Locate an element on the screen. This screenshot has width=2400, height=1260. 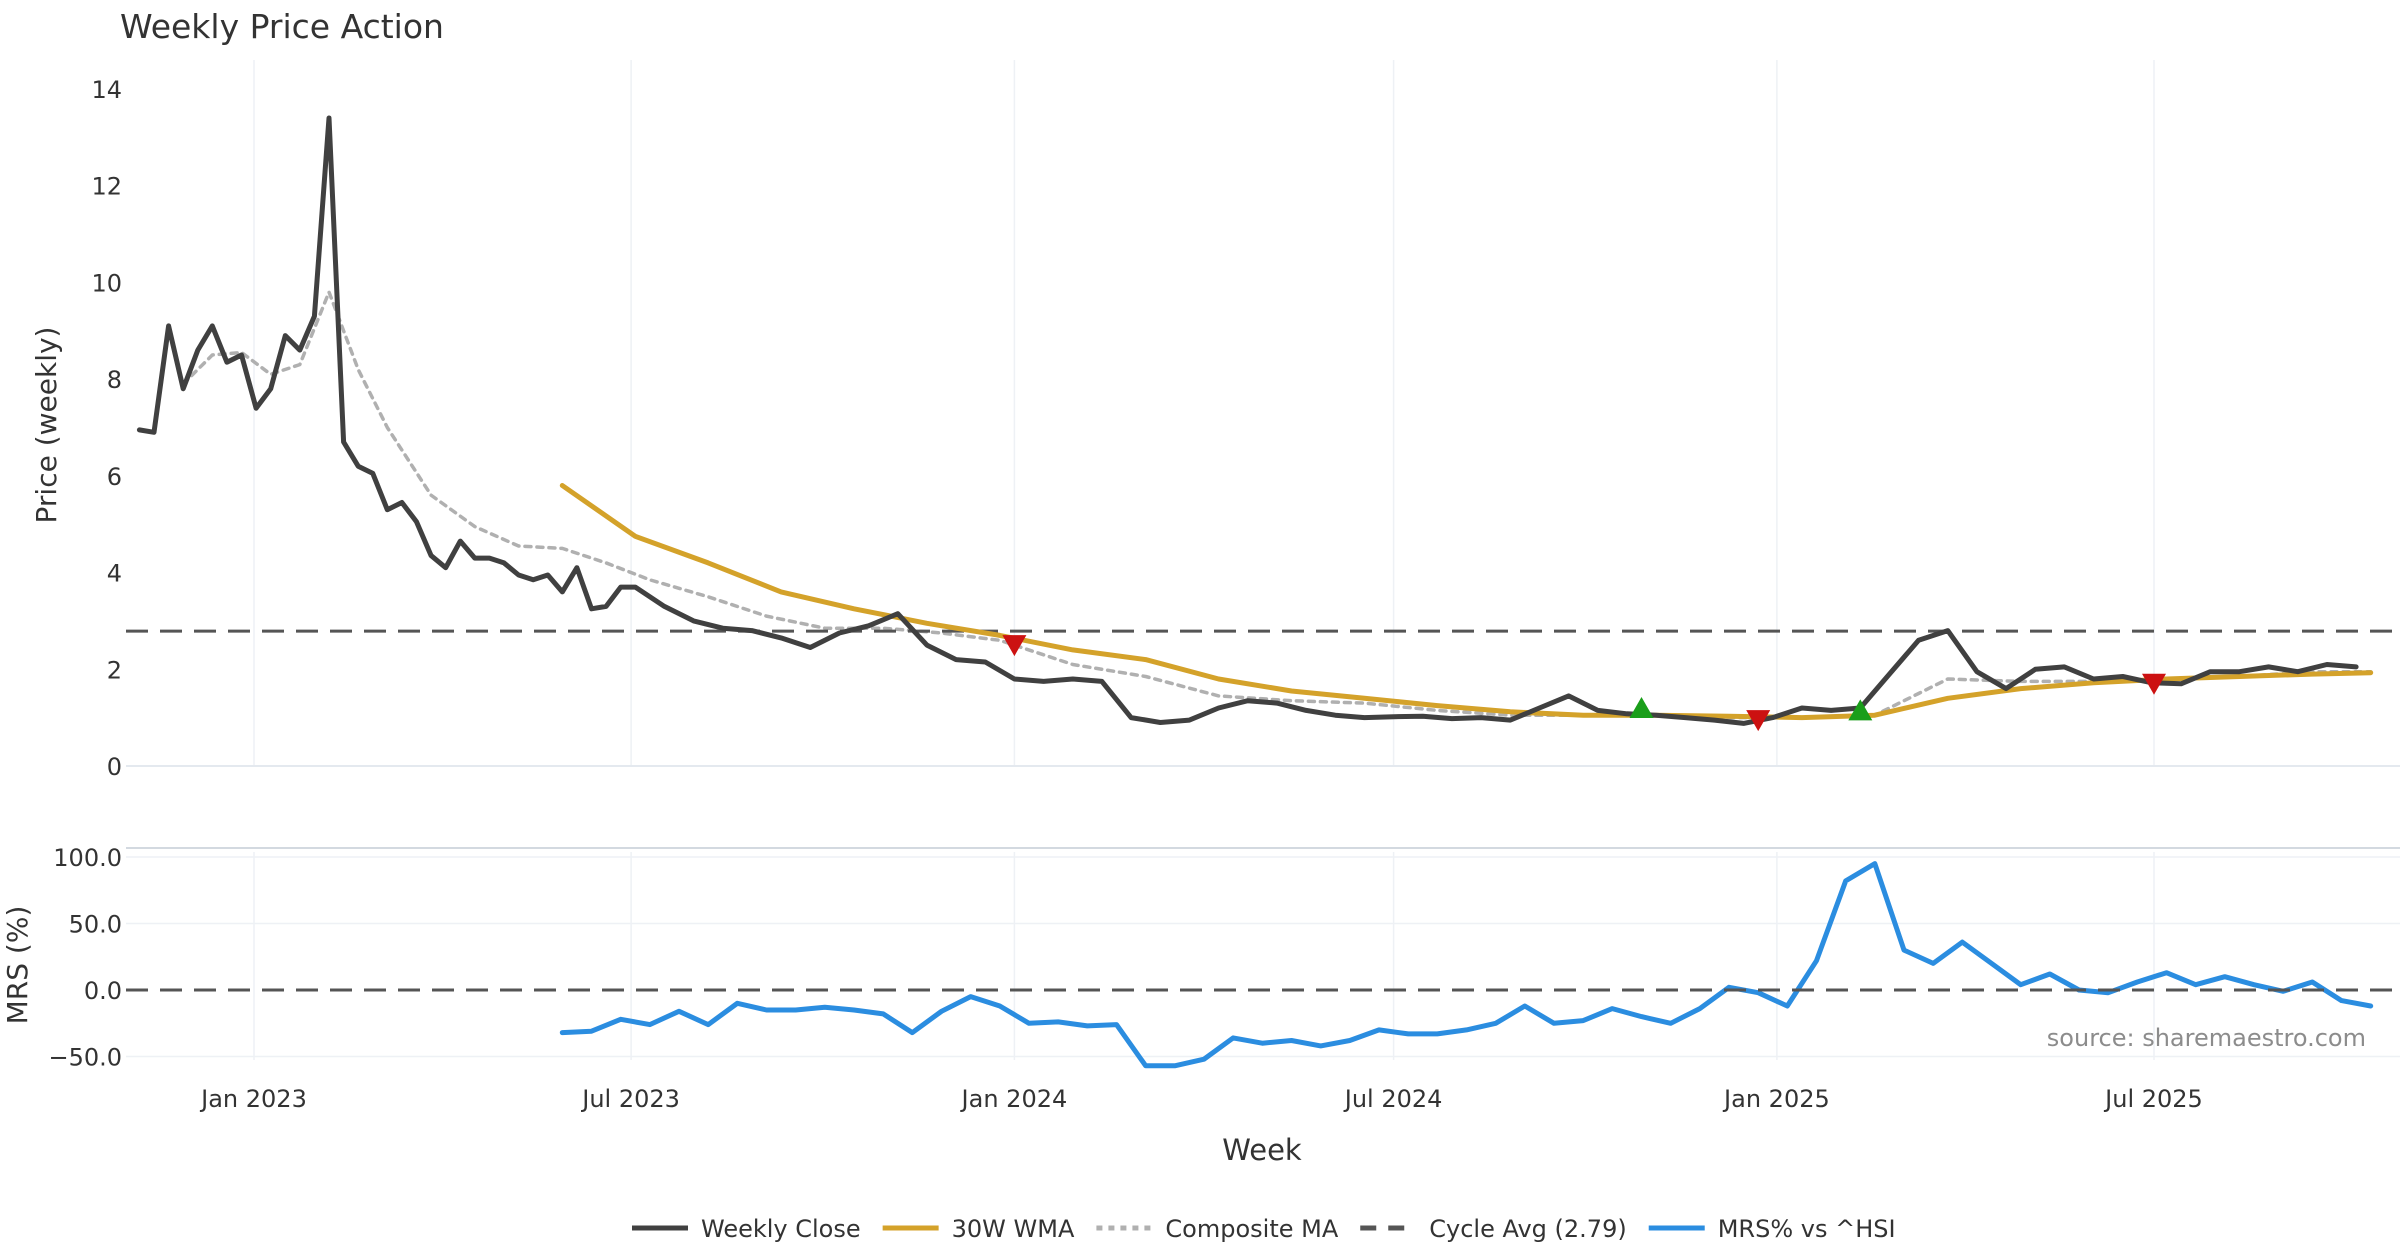
mrs-y-tick-label: 100.0 is located at coordinates (87, 858).